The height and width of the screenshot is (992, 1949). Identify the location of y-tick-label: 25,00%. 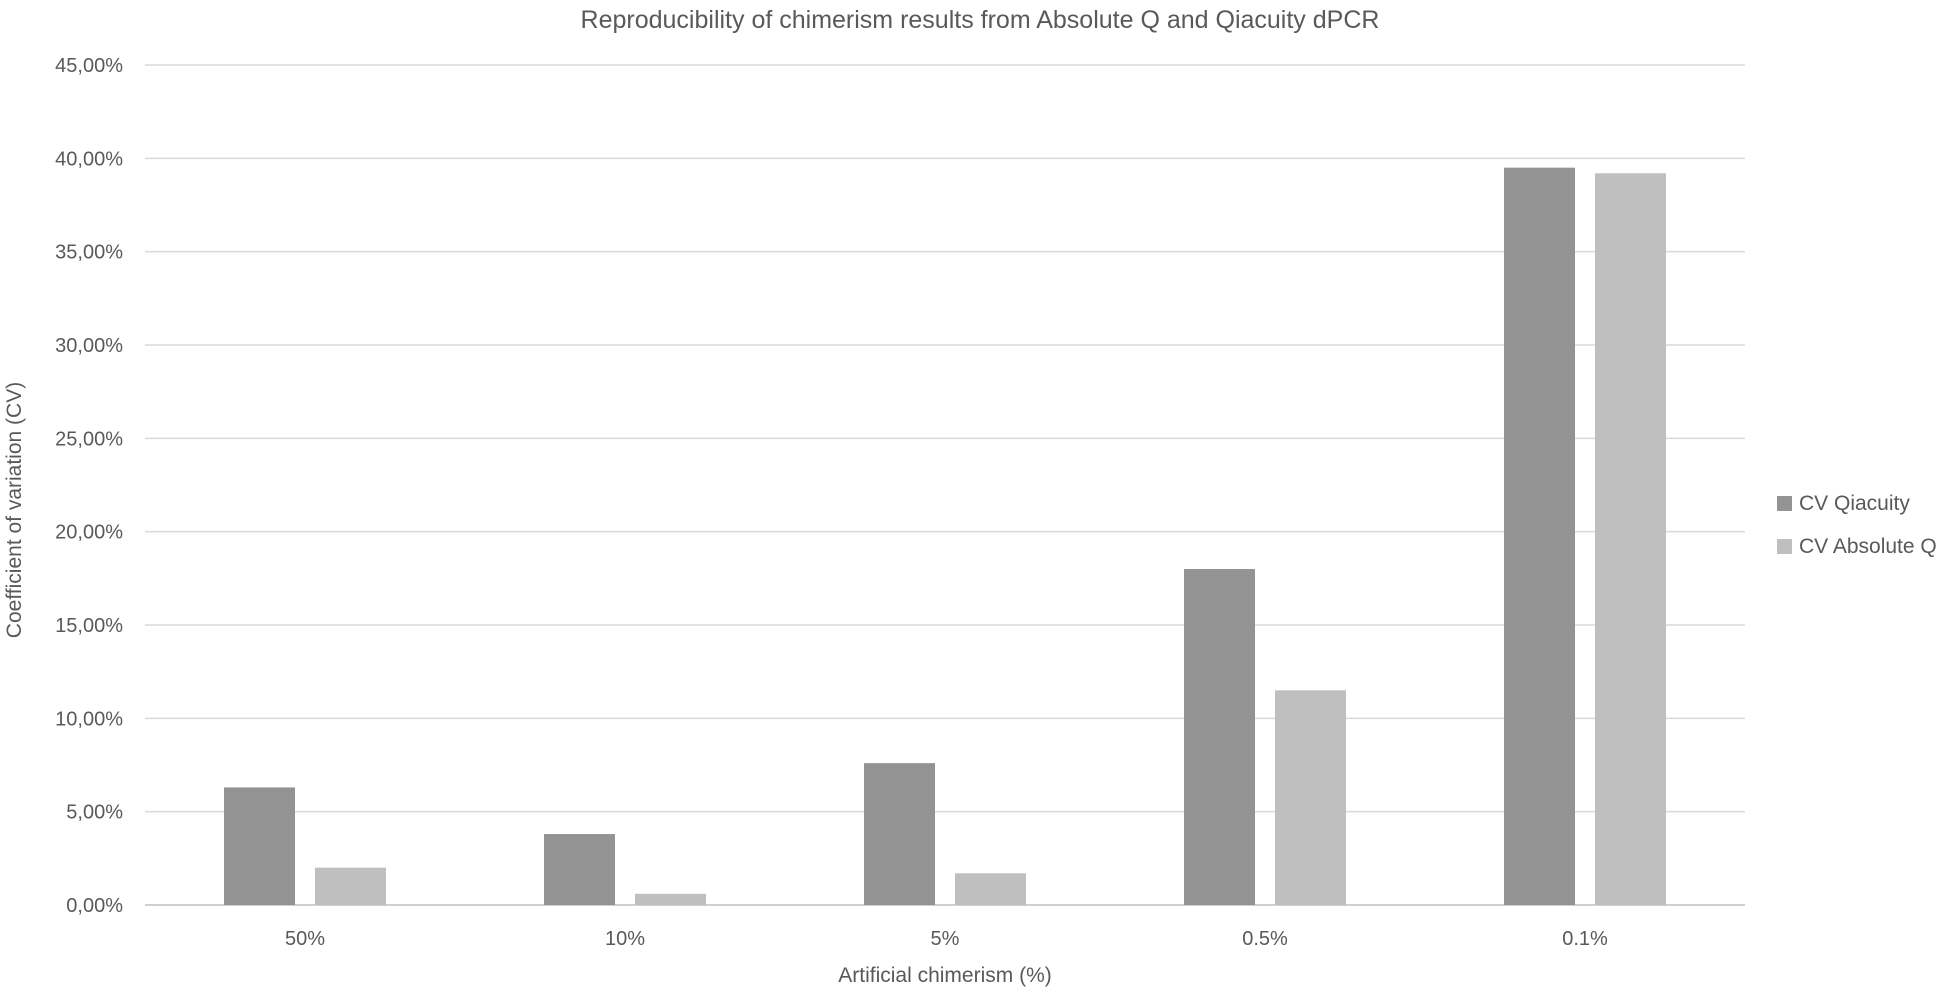
(89, 439).